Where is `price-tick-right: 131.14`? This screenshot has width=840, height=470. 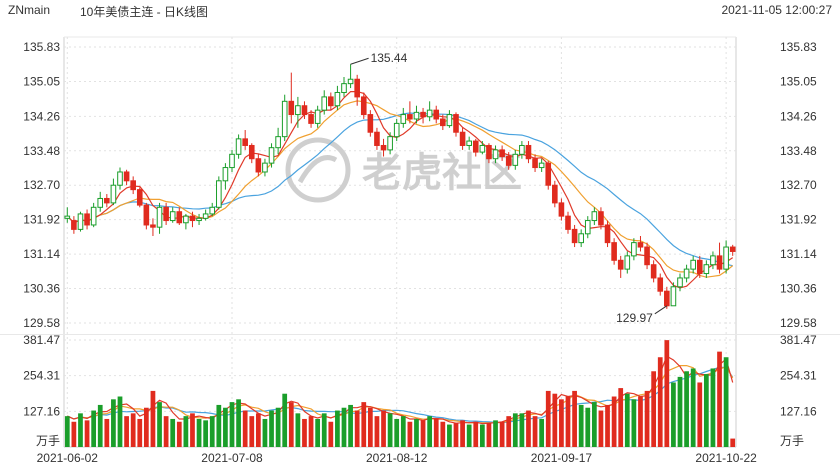 price-tick-right: 131.14 is located at coordinates (798, 254).